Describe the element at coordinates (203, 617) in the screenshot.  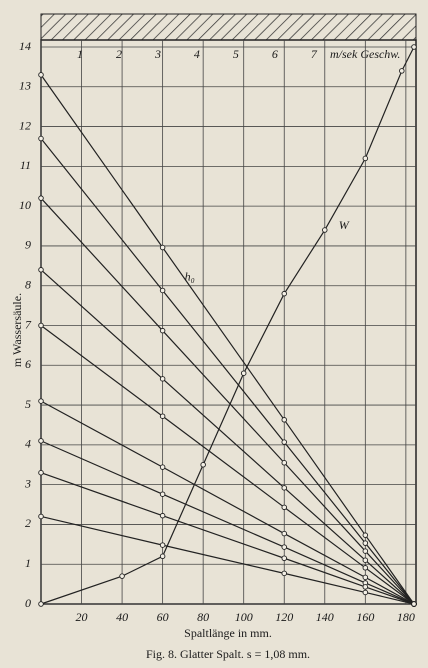
I see `x-tick-label: 80` at that location.